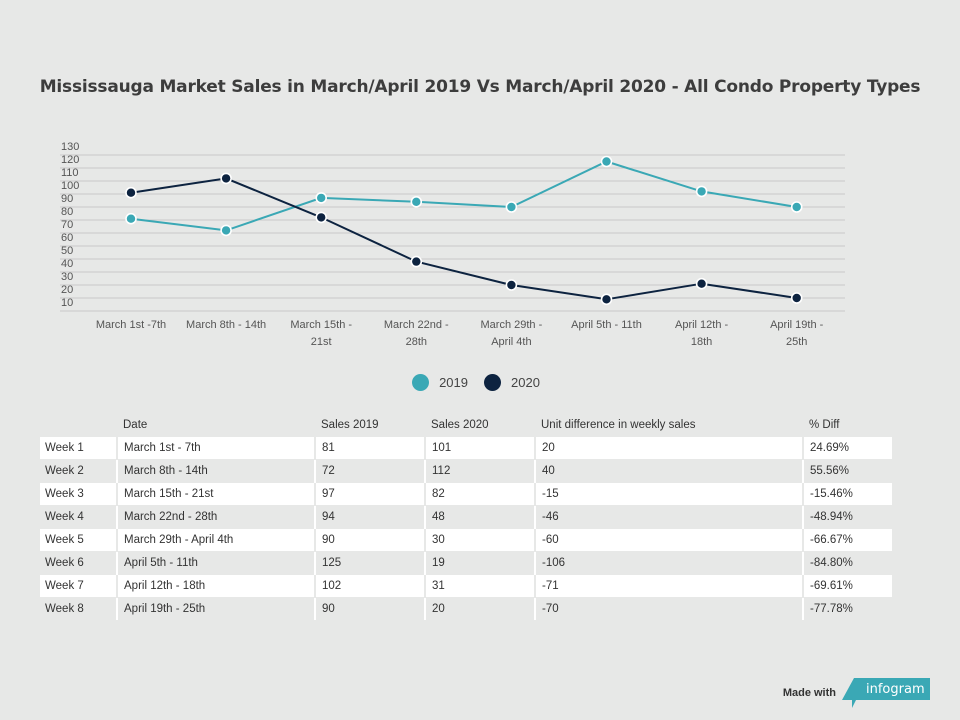  I want to click on table-cell: March 29th - April 4th, so click(215, 540).